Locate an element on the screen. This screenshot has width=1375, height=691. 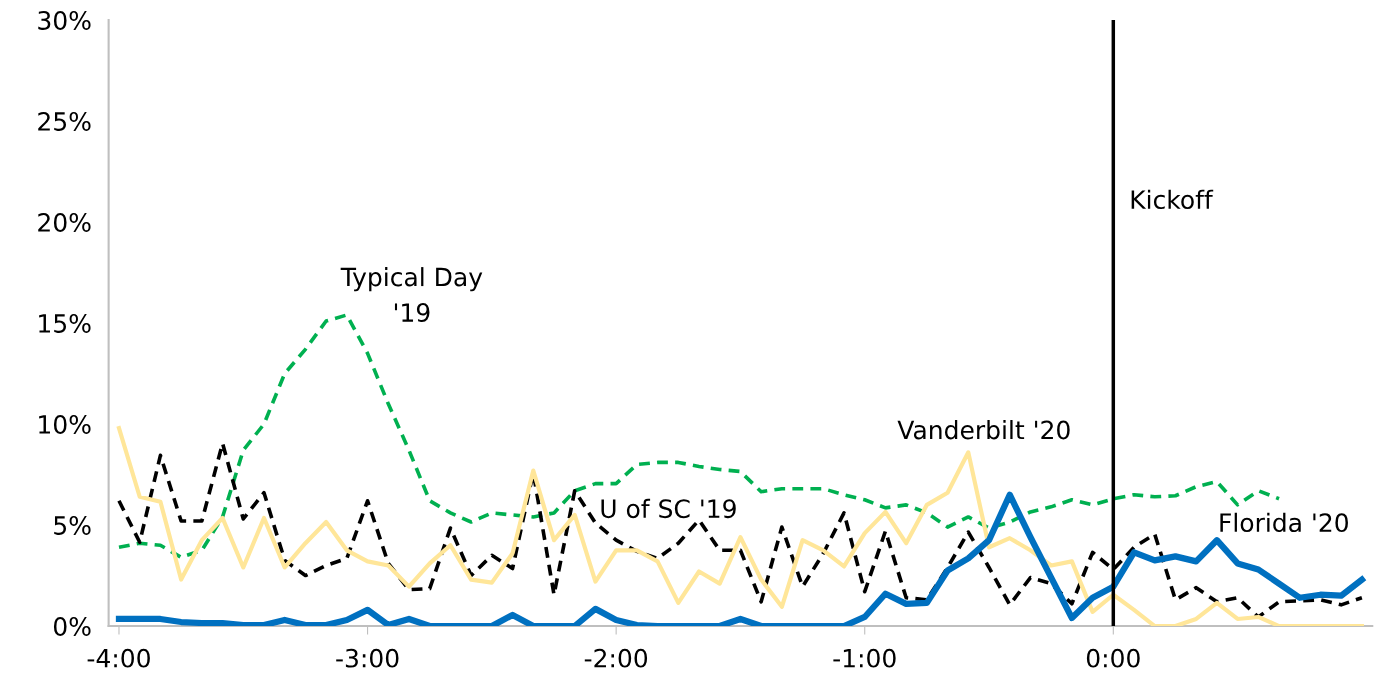
y-tick-label: 15% is located at coordinates (65, 323).